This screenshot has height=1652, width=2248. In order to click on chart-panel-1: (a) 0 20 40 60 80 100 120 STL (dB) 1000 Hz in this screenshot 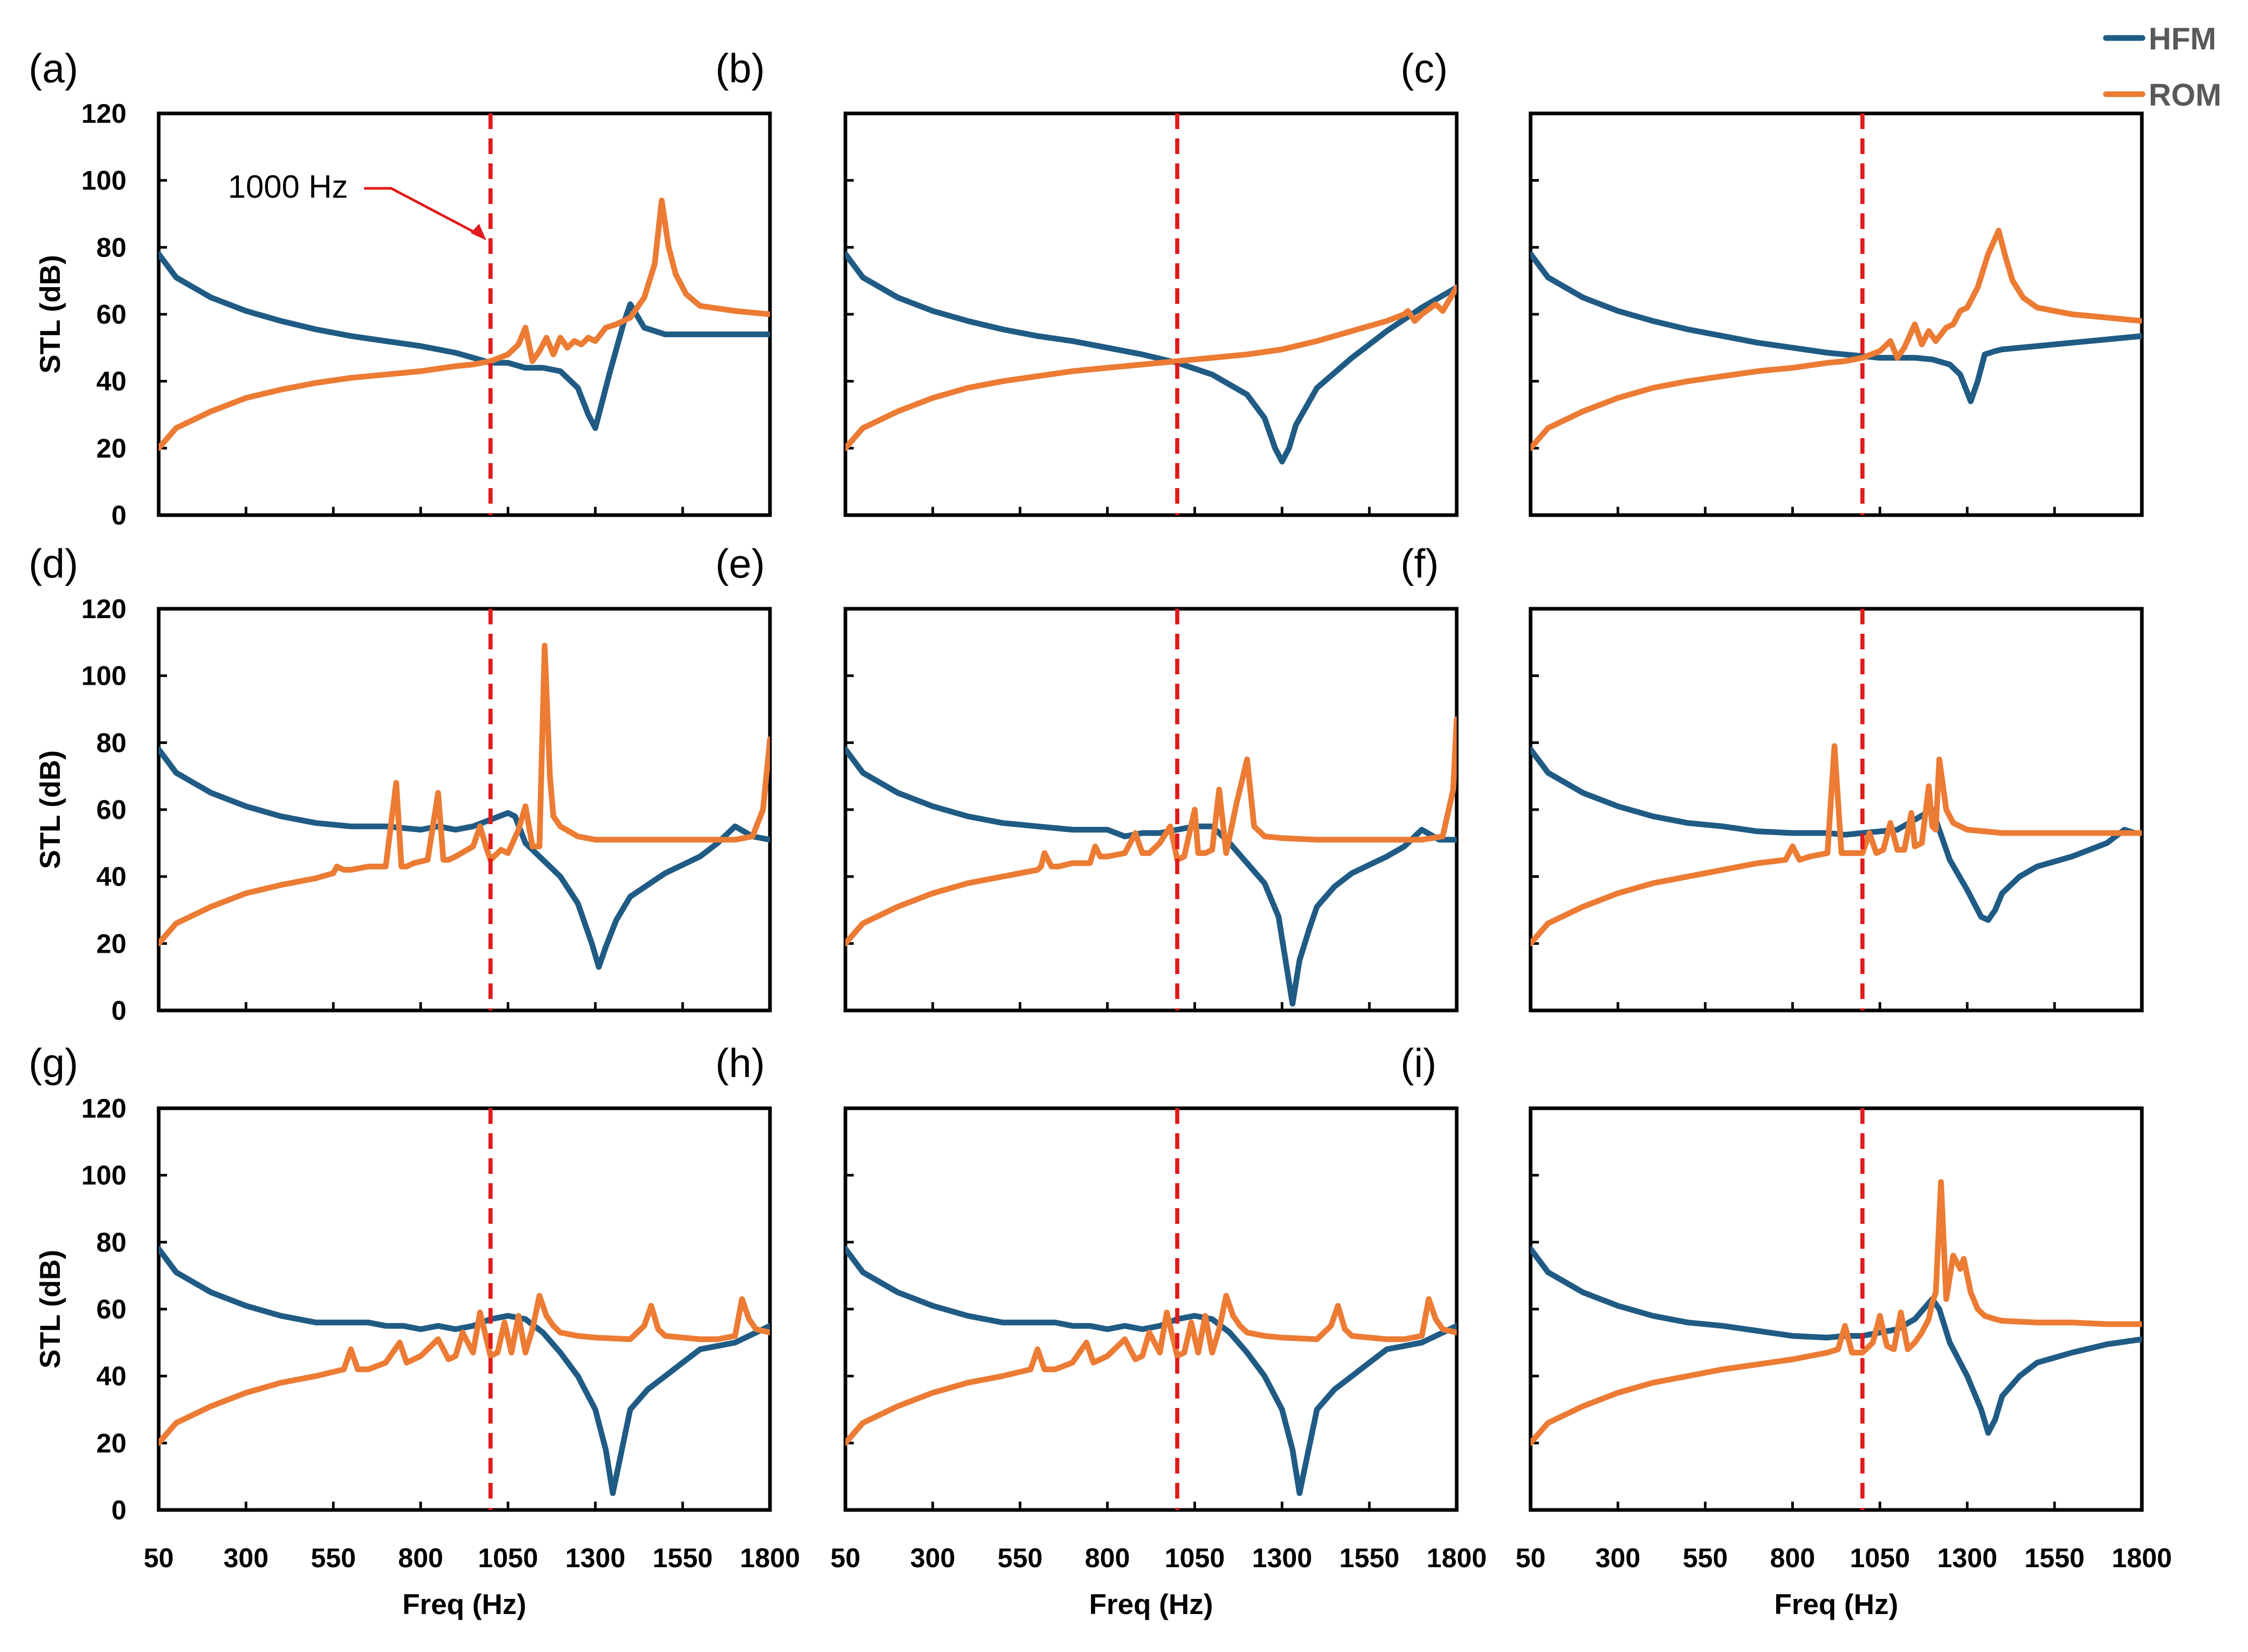, I will do `click(401, 288)`.